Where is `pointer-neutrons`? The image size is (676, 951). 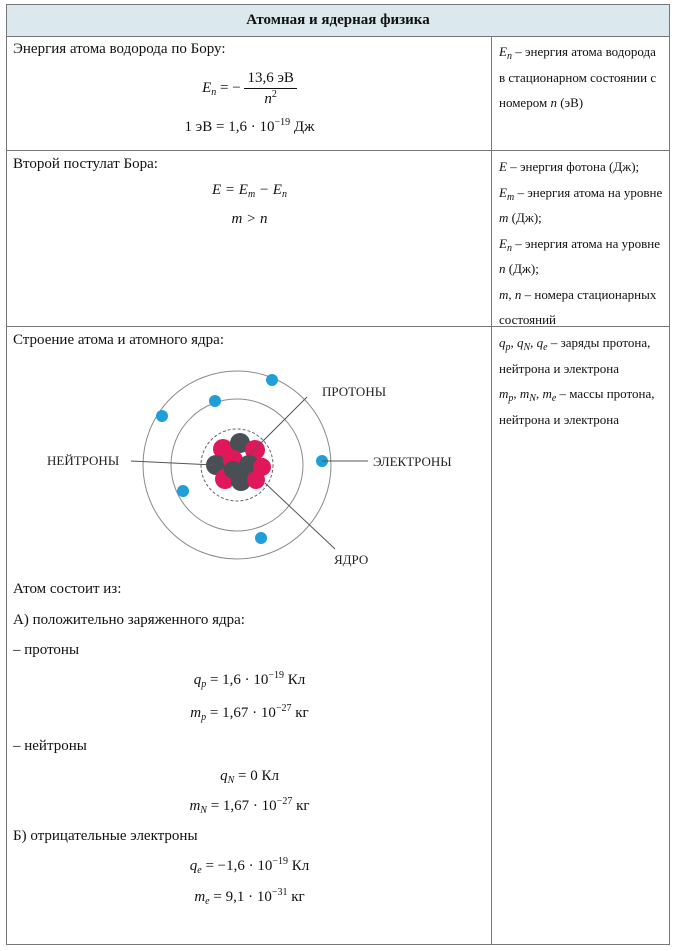 pointer-neutrons is located at coordinates (172, 463).